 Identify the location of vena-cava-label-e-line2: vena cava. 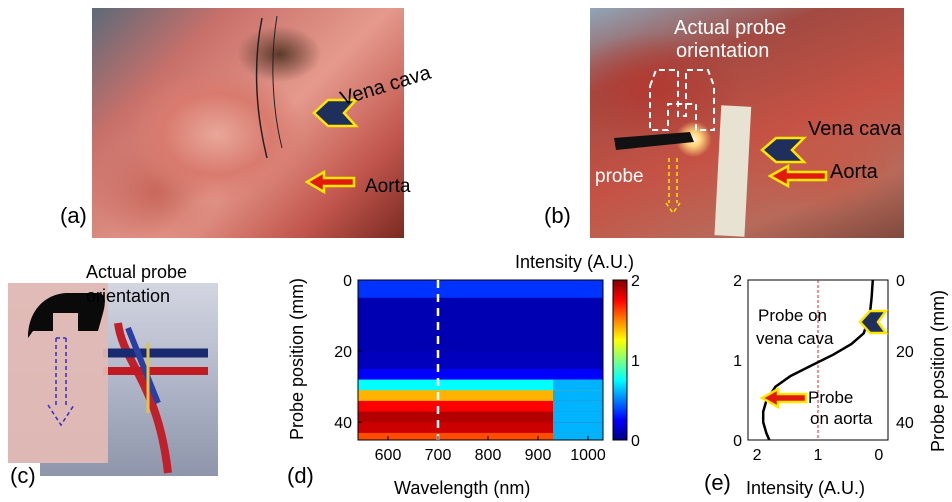
(795, 338).